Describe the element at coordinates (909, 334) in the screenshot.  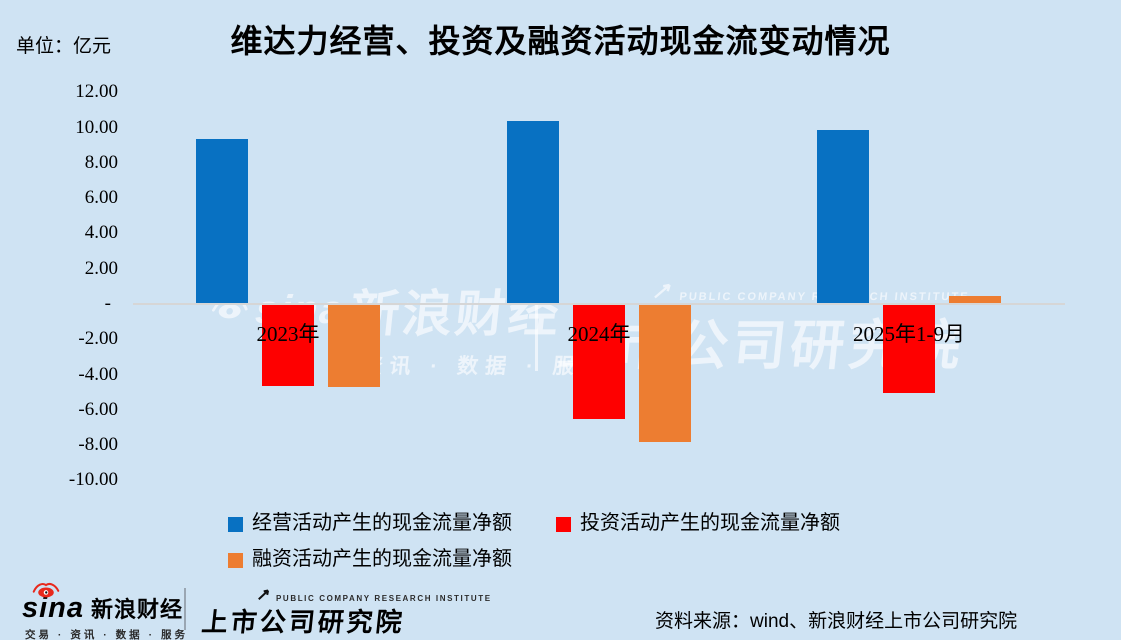
I see `x-category-label: 2025年1-9月` at that location.